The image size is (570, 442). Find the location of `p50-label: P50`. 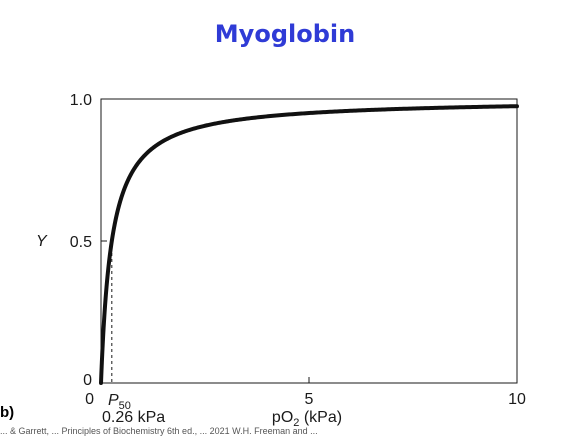

p50-label: P50 is located at coordinates (119, 402).